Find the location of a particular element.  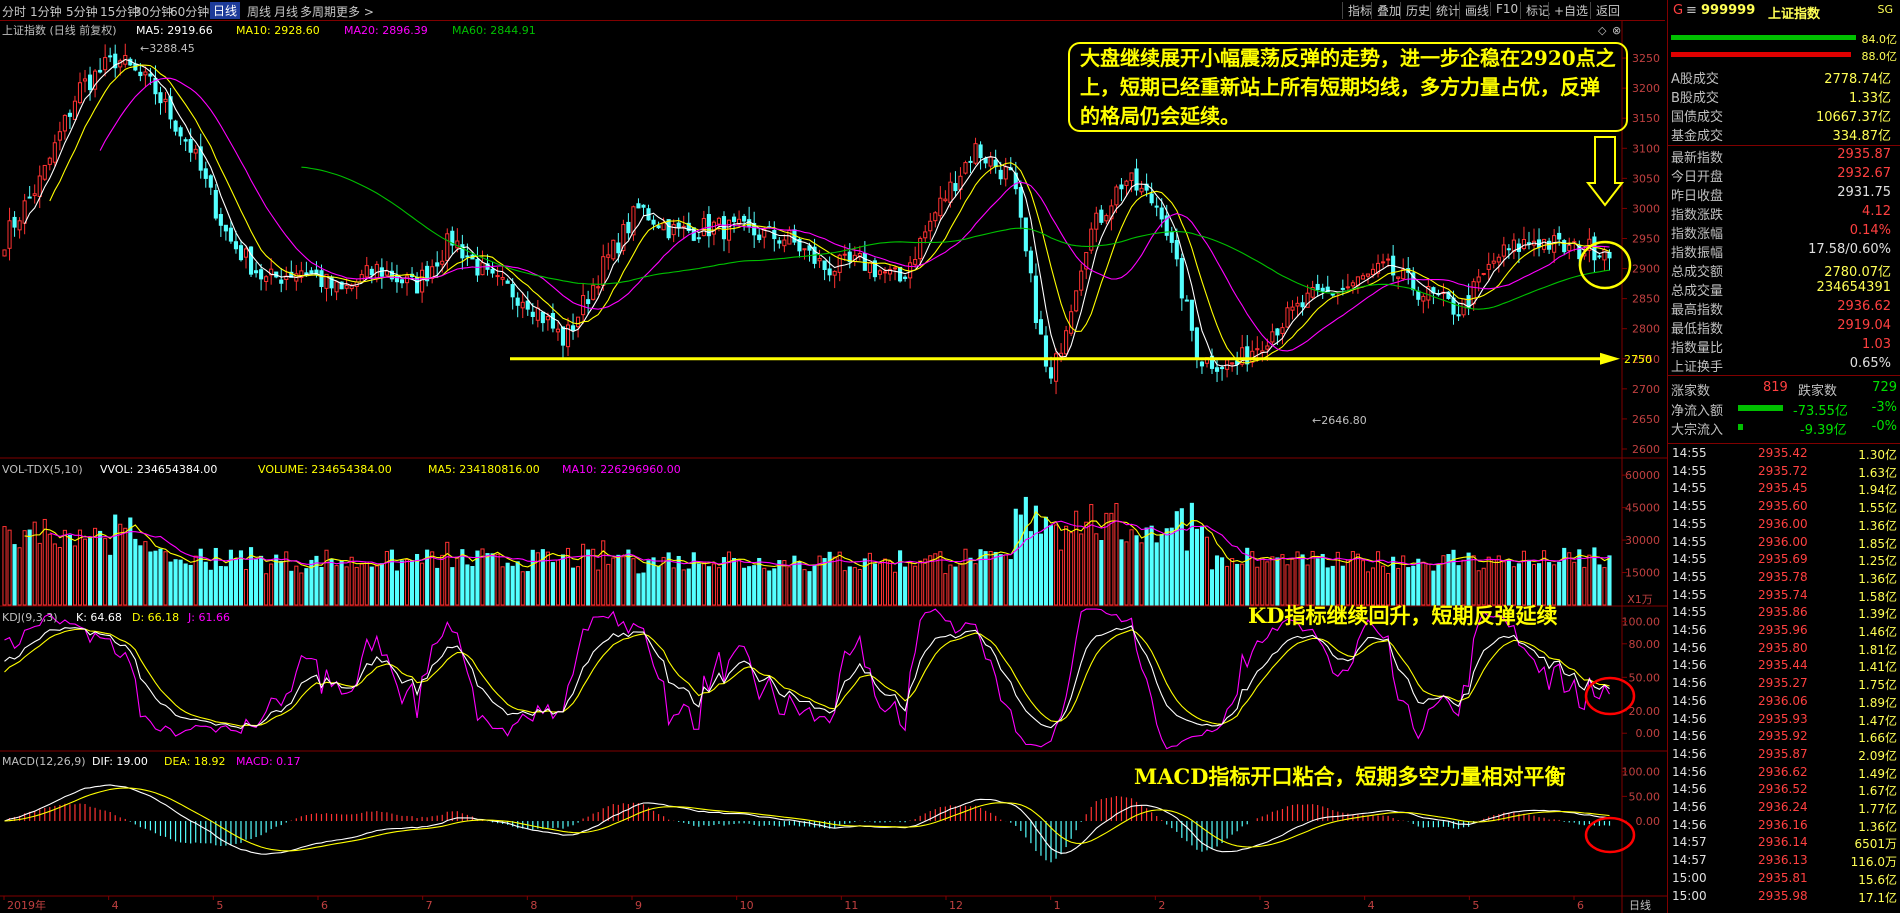

timeframe-tab: 60分钟 is located at coordinates (190, 12).